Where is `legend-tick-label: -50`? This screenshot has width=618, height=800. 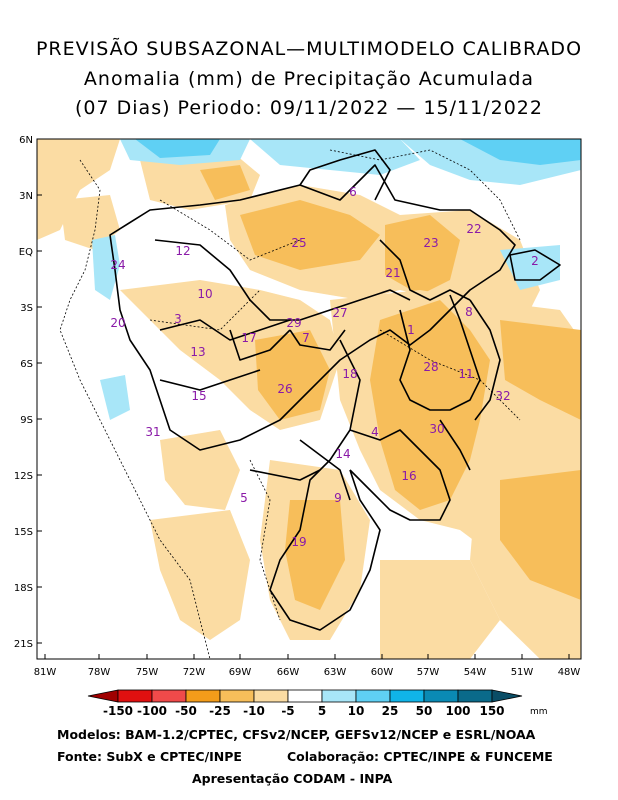 legend-tick-label: -50 is located at coordinates (186, 711).